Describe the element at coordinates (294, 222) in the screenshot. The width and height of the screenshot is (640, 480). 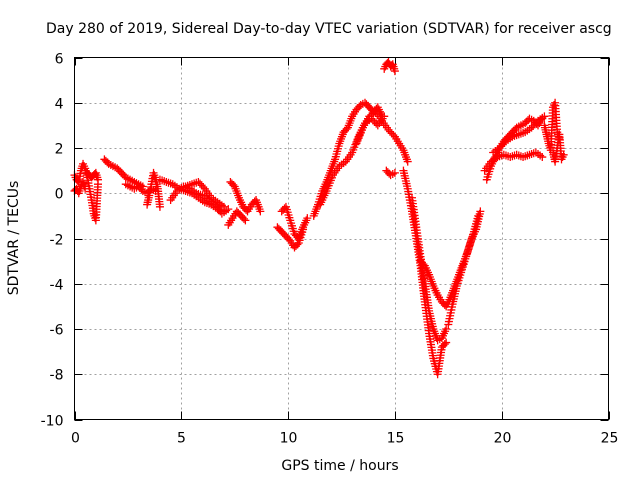
I see `series-t13` at that location.